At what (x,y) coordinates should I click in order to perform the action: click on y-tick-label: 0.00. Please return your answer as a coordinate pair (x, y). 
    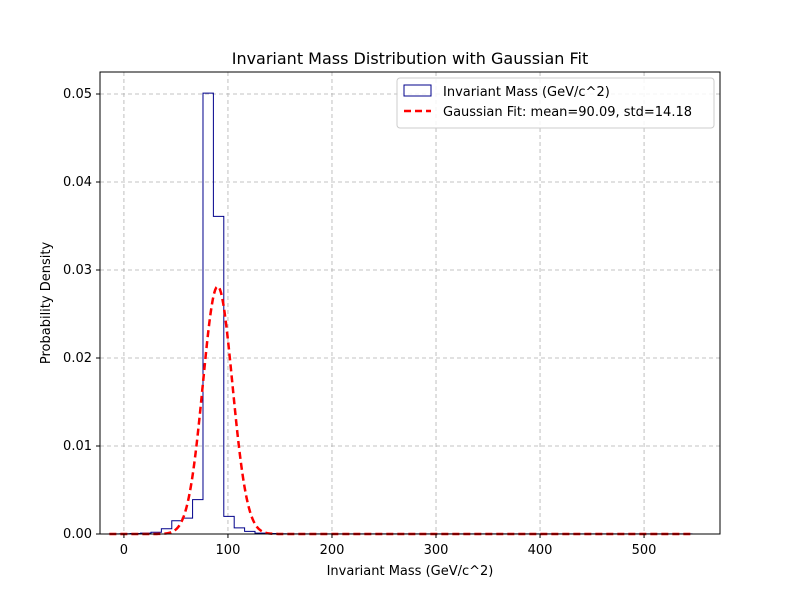
    Looking at the image, I should click on (77, 534).